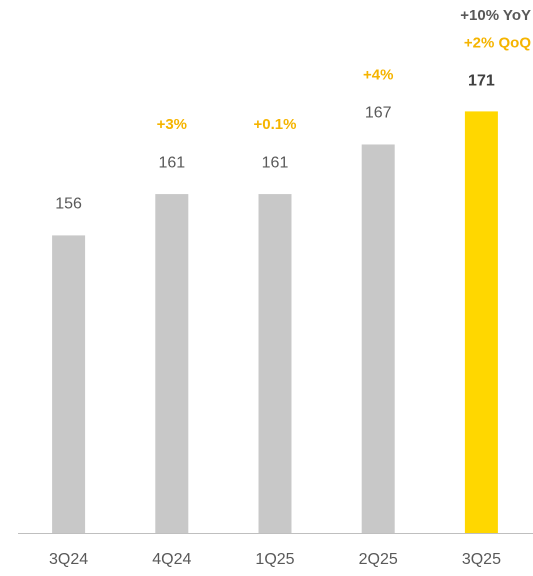  I want to click on growth-label: +4%, so click(378, 74).